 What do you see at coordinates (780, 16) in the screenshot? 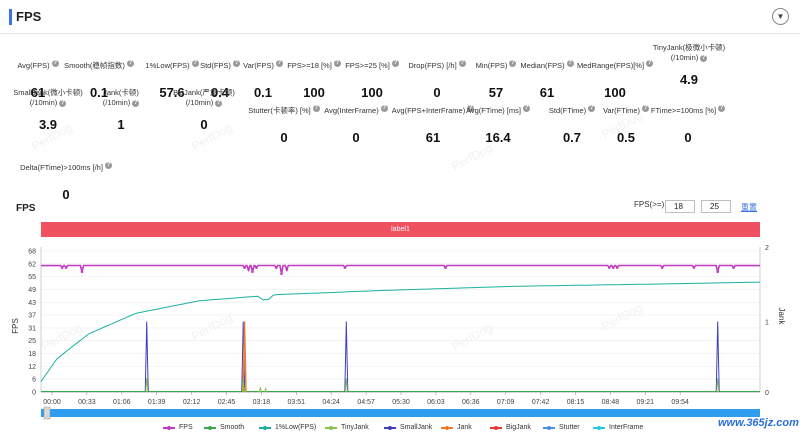
I see `chevron-down-icon: ▼` at bounding box center [780, 16].